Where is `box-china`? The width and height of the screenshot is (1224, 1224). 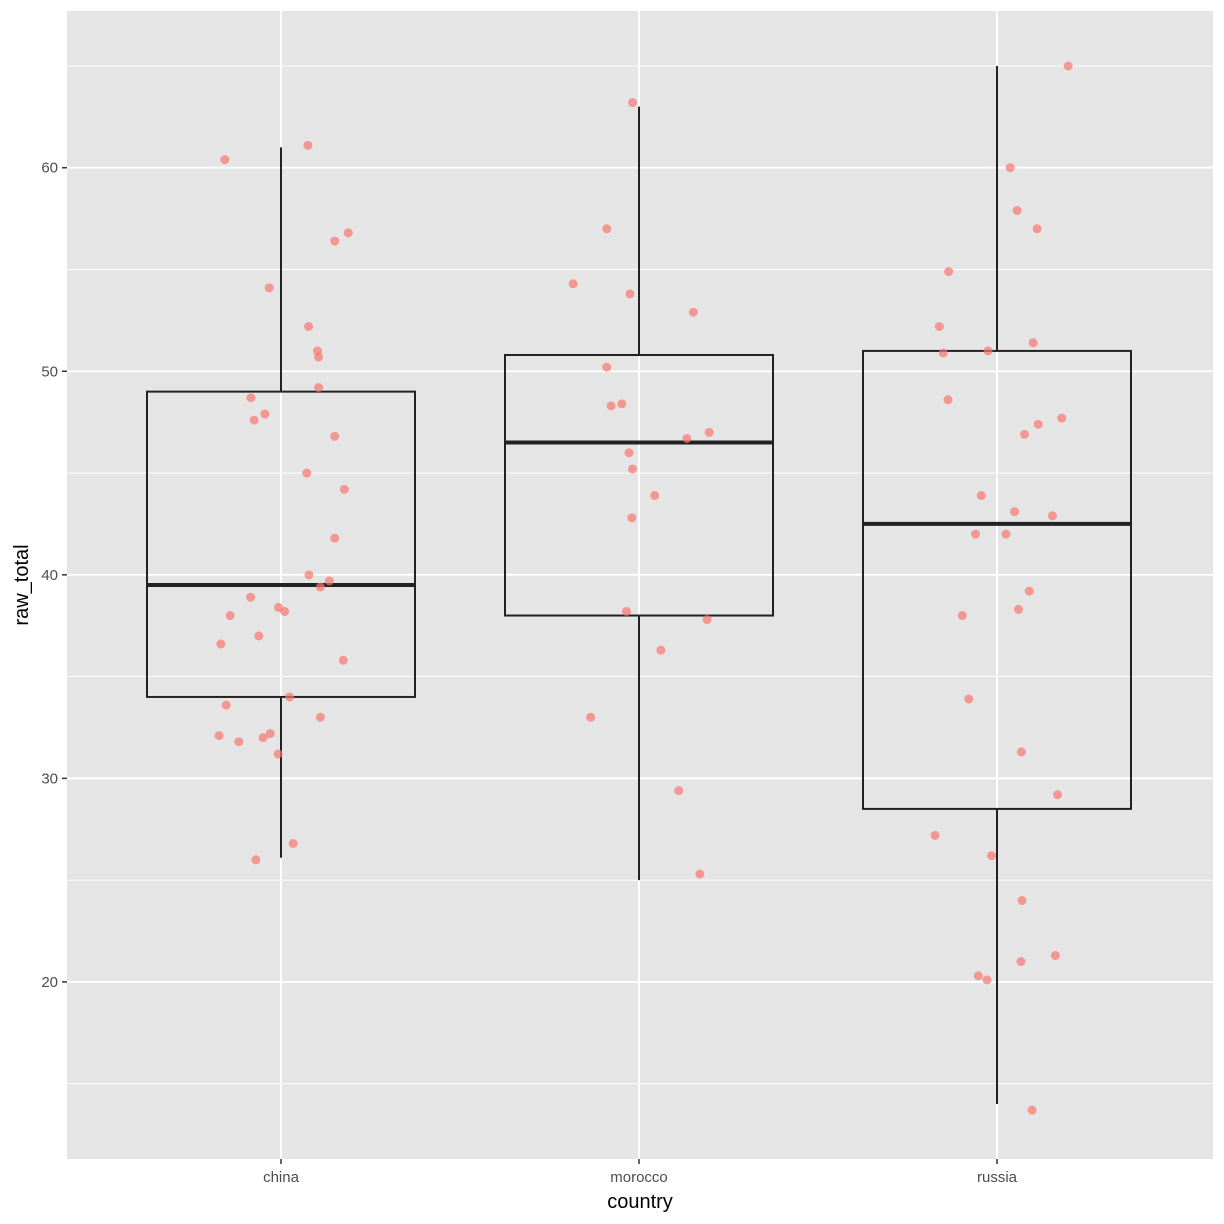
box-china is located at coordinates (281, 502).